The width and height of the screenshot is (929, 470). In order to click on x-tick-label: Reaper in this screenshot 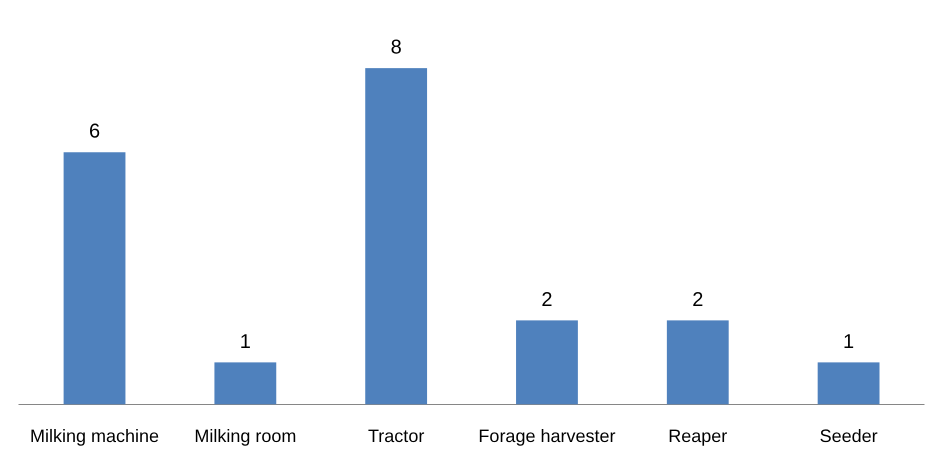, I will do `click(698, 436)`.